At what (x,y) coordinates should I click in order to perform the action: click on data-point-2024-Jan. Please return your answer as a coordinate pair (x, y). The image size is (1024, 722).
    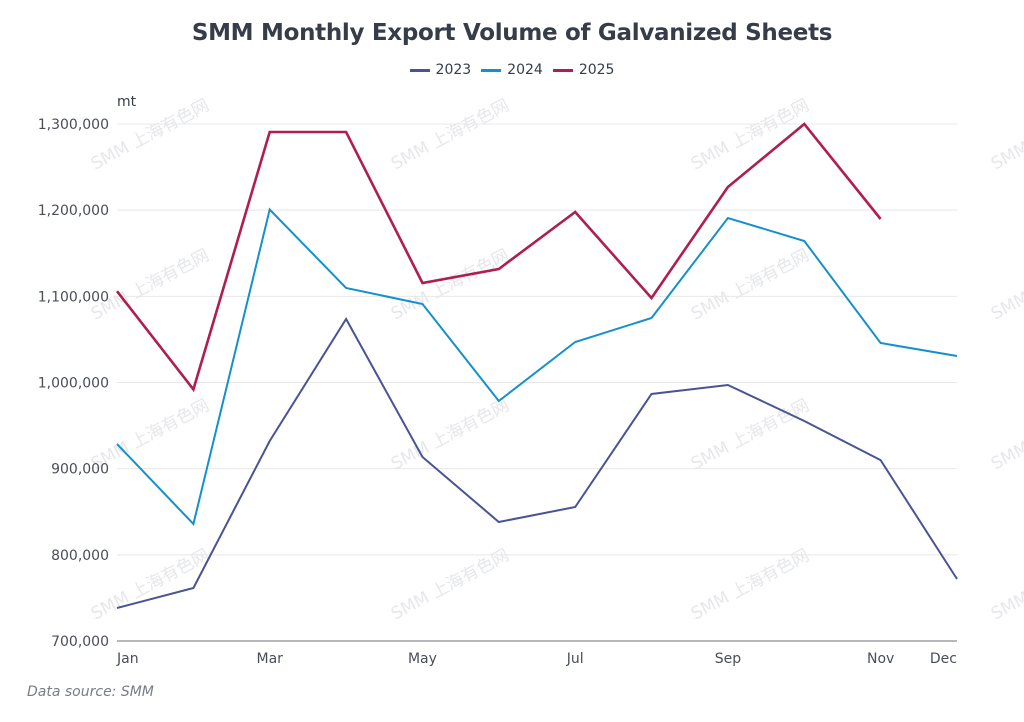
    Looking at the image, I should click on (117, 444).